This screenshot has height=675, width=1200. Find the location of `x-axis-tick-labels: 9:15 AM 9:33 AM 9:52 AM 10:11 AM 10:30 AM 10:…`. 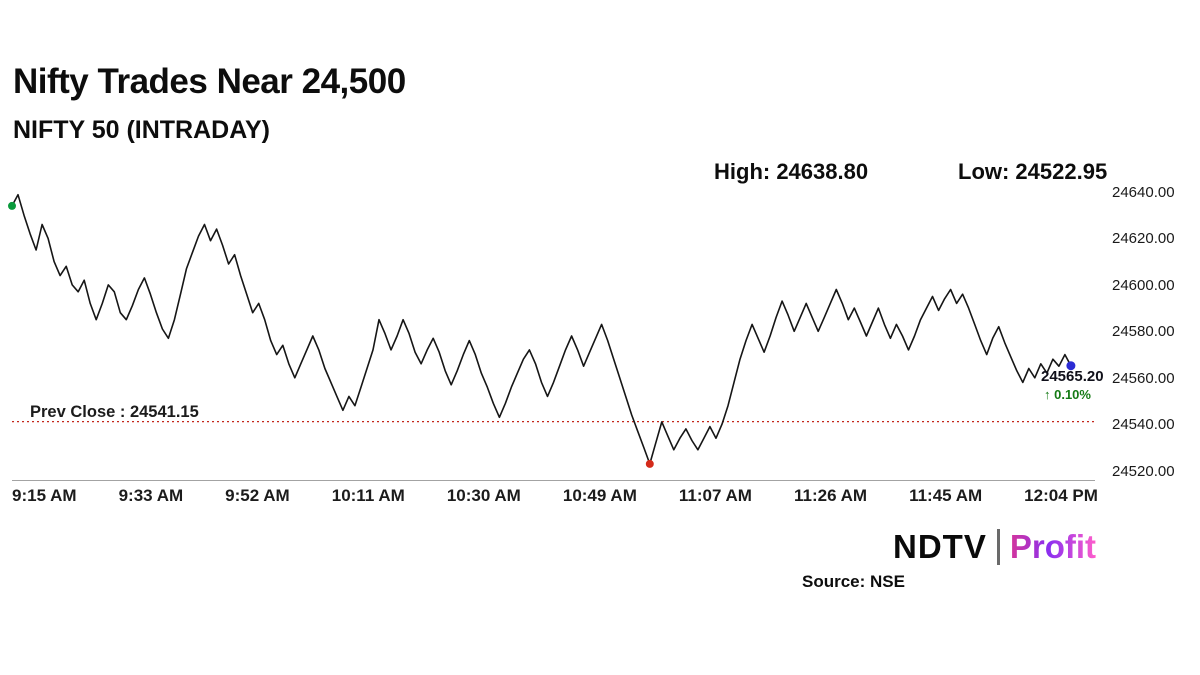

x-axis-tick-labels: 9:15 AM 9:33 AM 9:52 AM 10:11 AM 10:30 AM 10:… is located at coordinates (555, 496).